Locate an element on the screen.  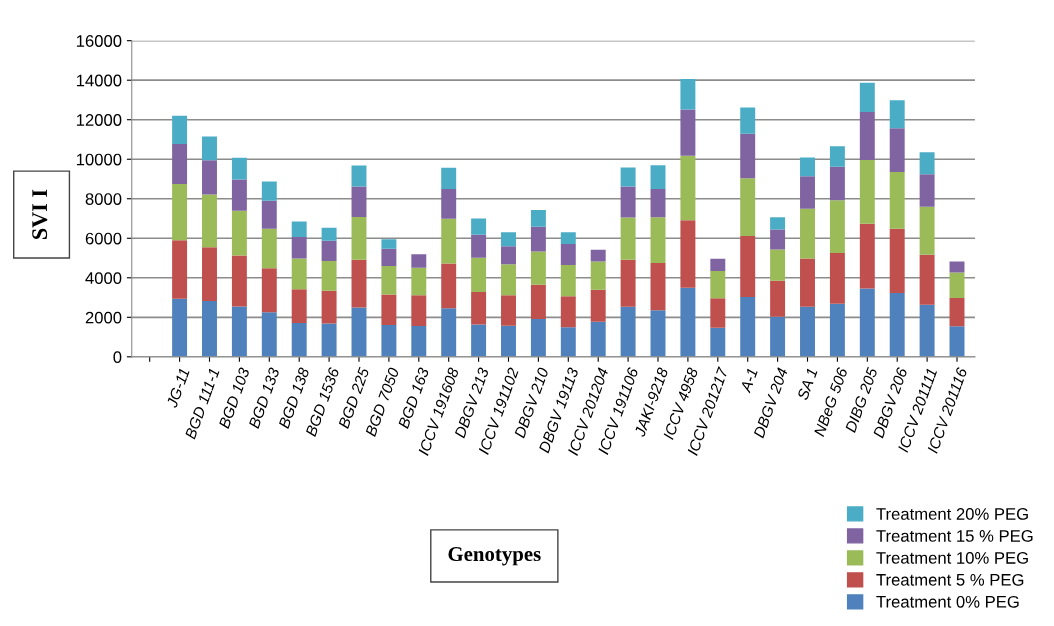
y-tick-label: 0 is located at coordinates (117, 357).